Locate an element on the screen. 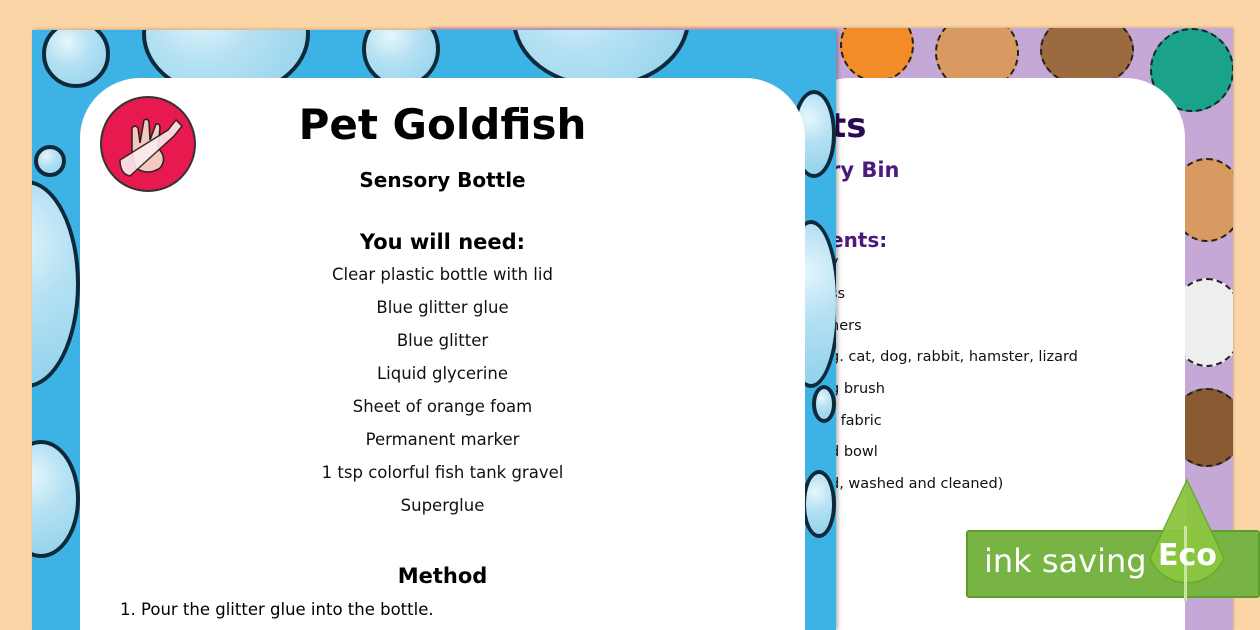  back-list-item: d, washed and cleaned) is located at coordinates (917, 484).